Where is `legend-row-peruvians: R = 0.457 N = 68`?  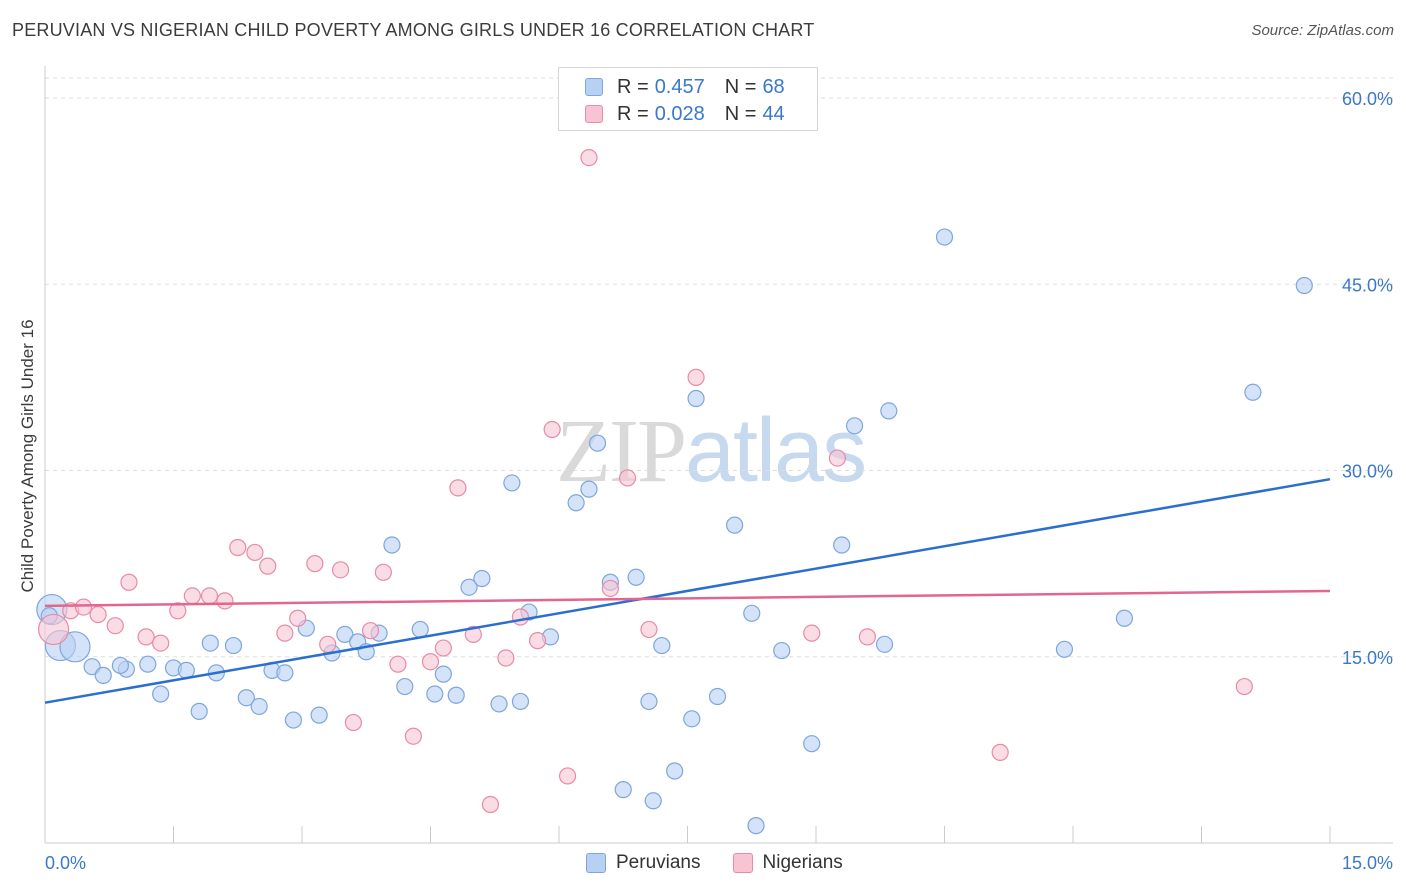 legend-row-peruvians: R = 0.457 N = 68 is located at coordinates (685, 87).